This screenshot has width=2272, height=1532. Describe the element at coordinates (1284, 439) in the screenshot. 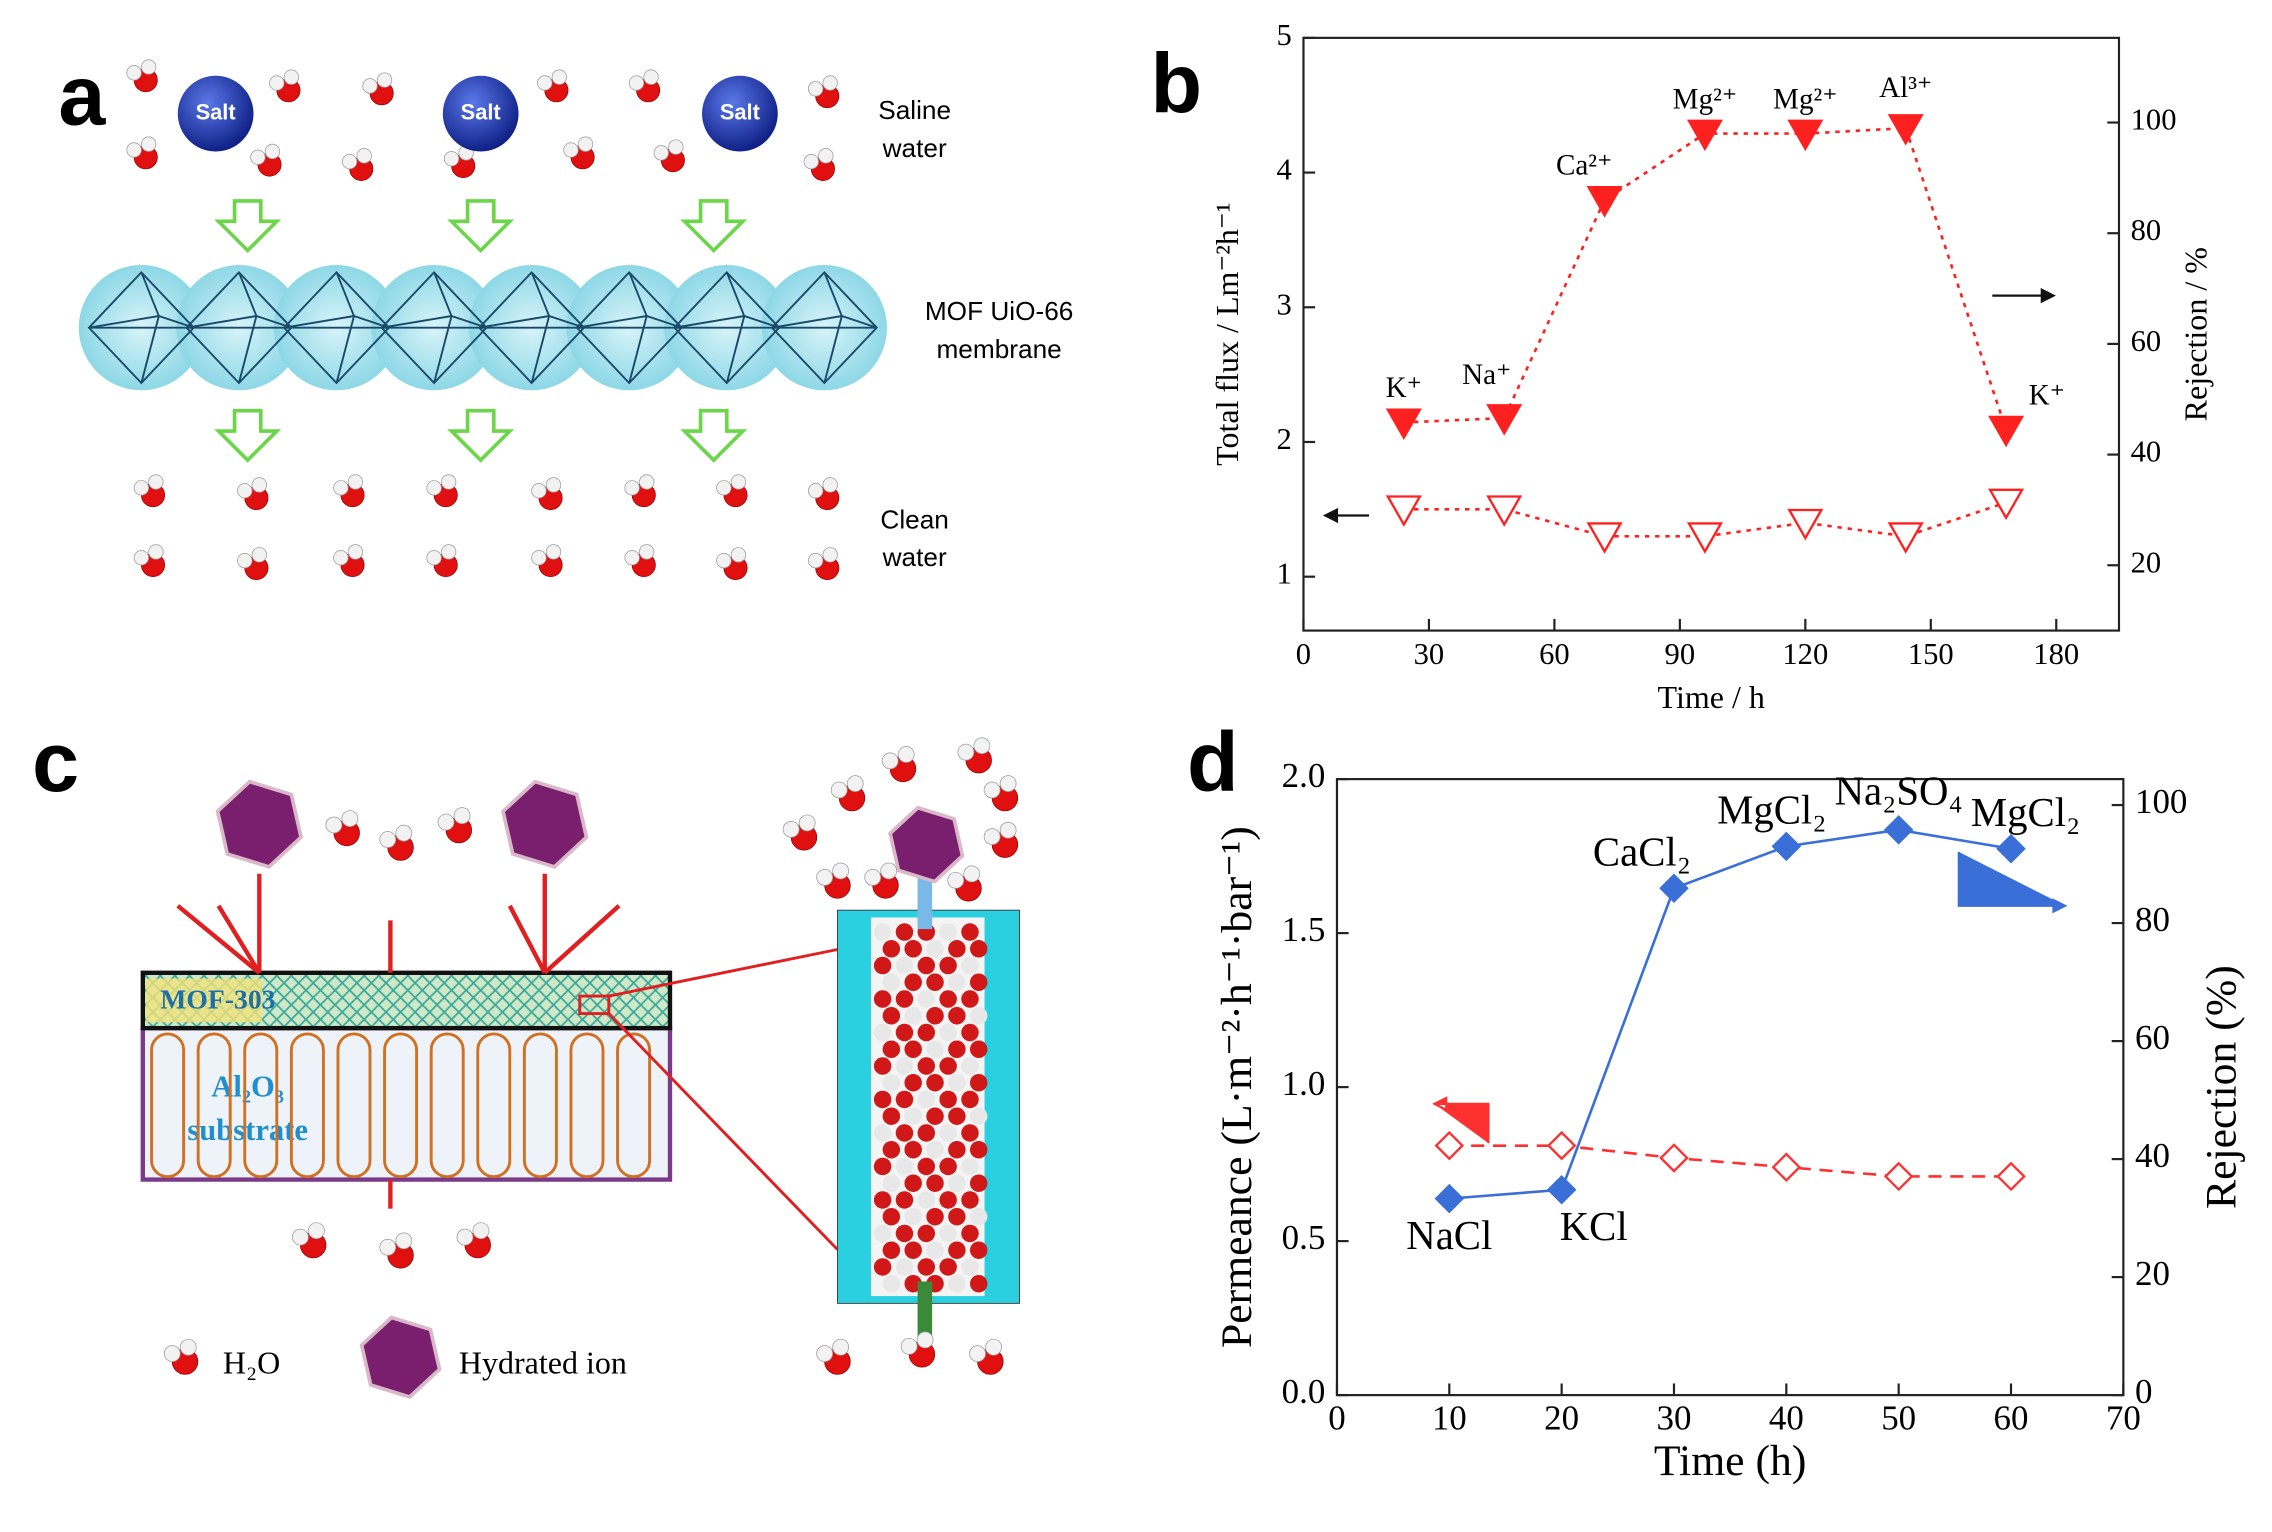

I see `y-tick-label: 2` at that location.